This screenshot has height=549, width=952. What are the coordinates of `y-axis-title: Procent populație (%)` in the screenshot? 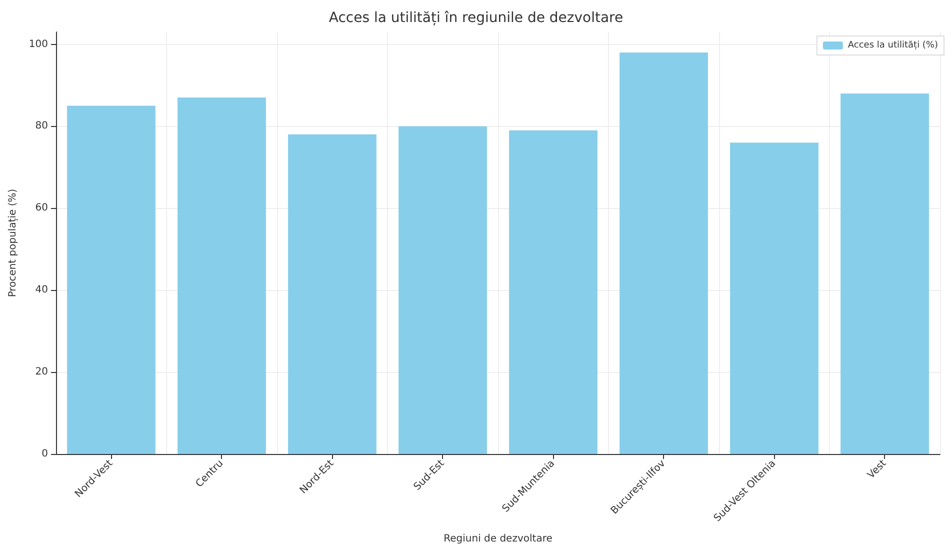 It's located at (13, 243).